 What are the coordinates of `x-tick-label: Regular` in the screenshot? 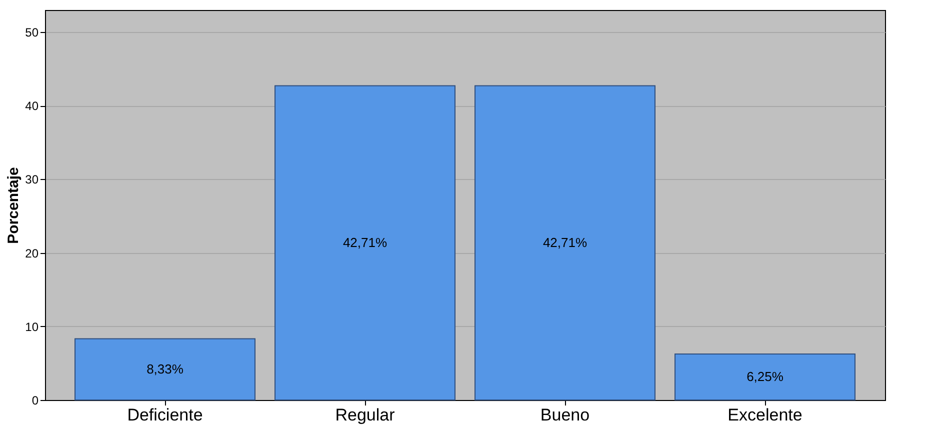 It's located at (365, 415).